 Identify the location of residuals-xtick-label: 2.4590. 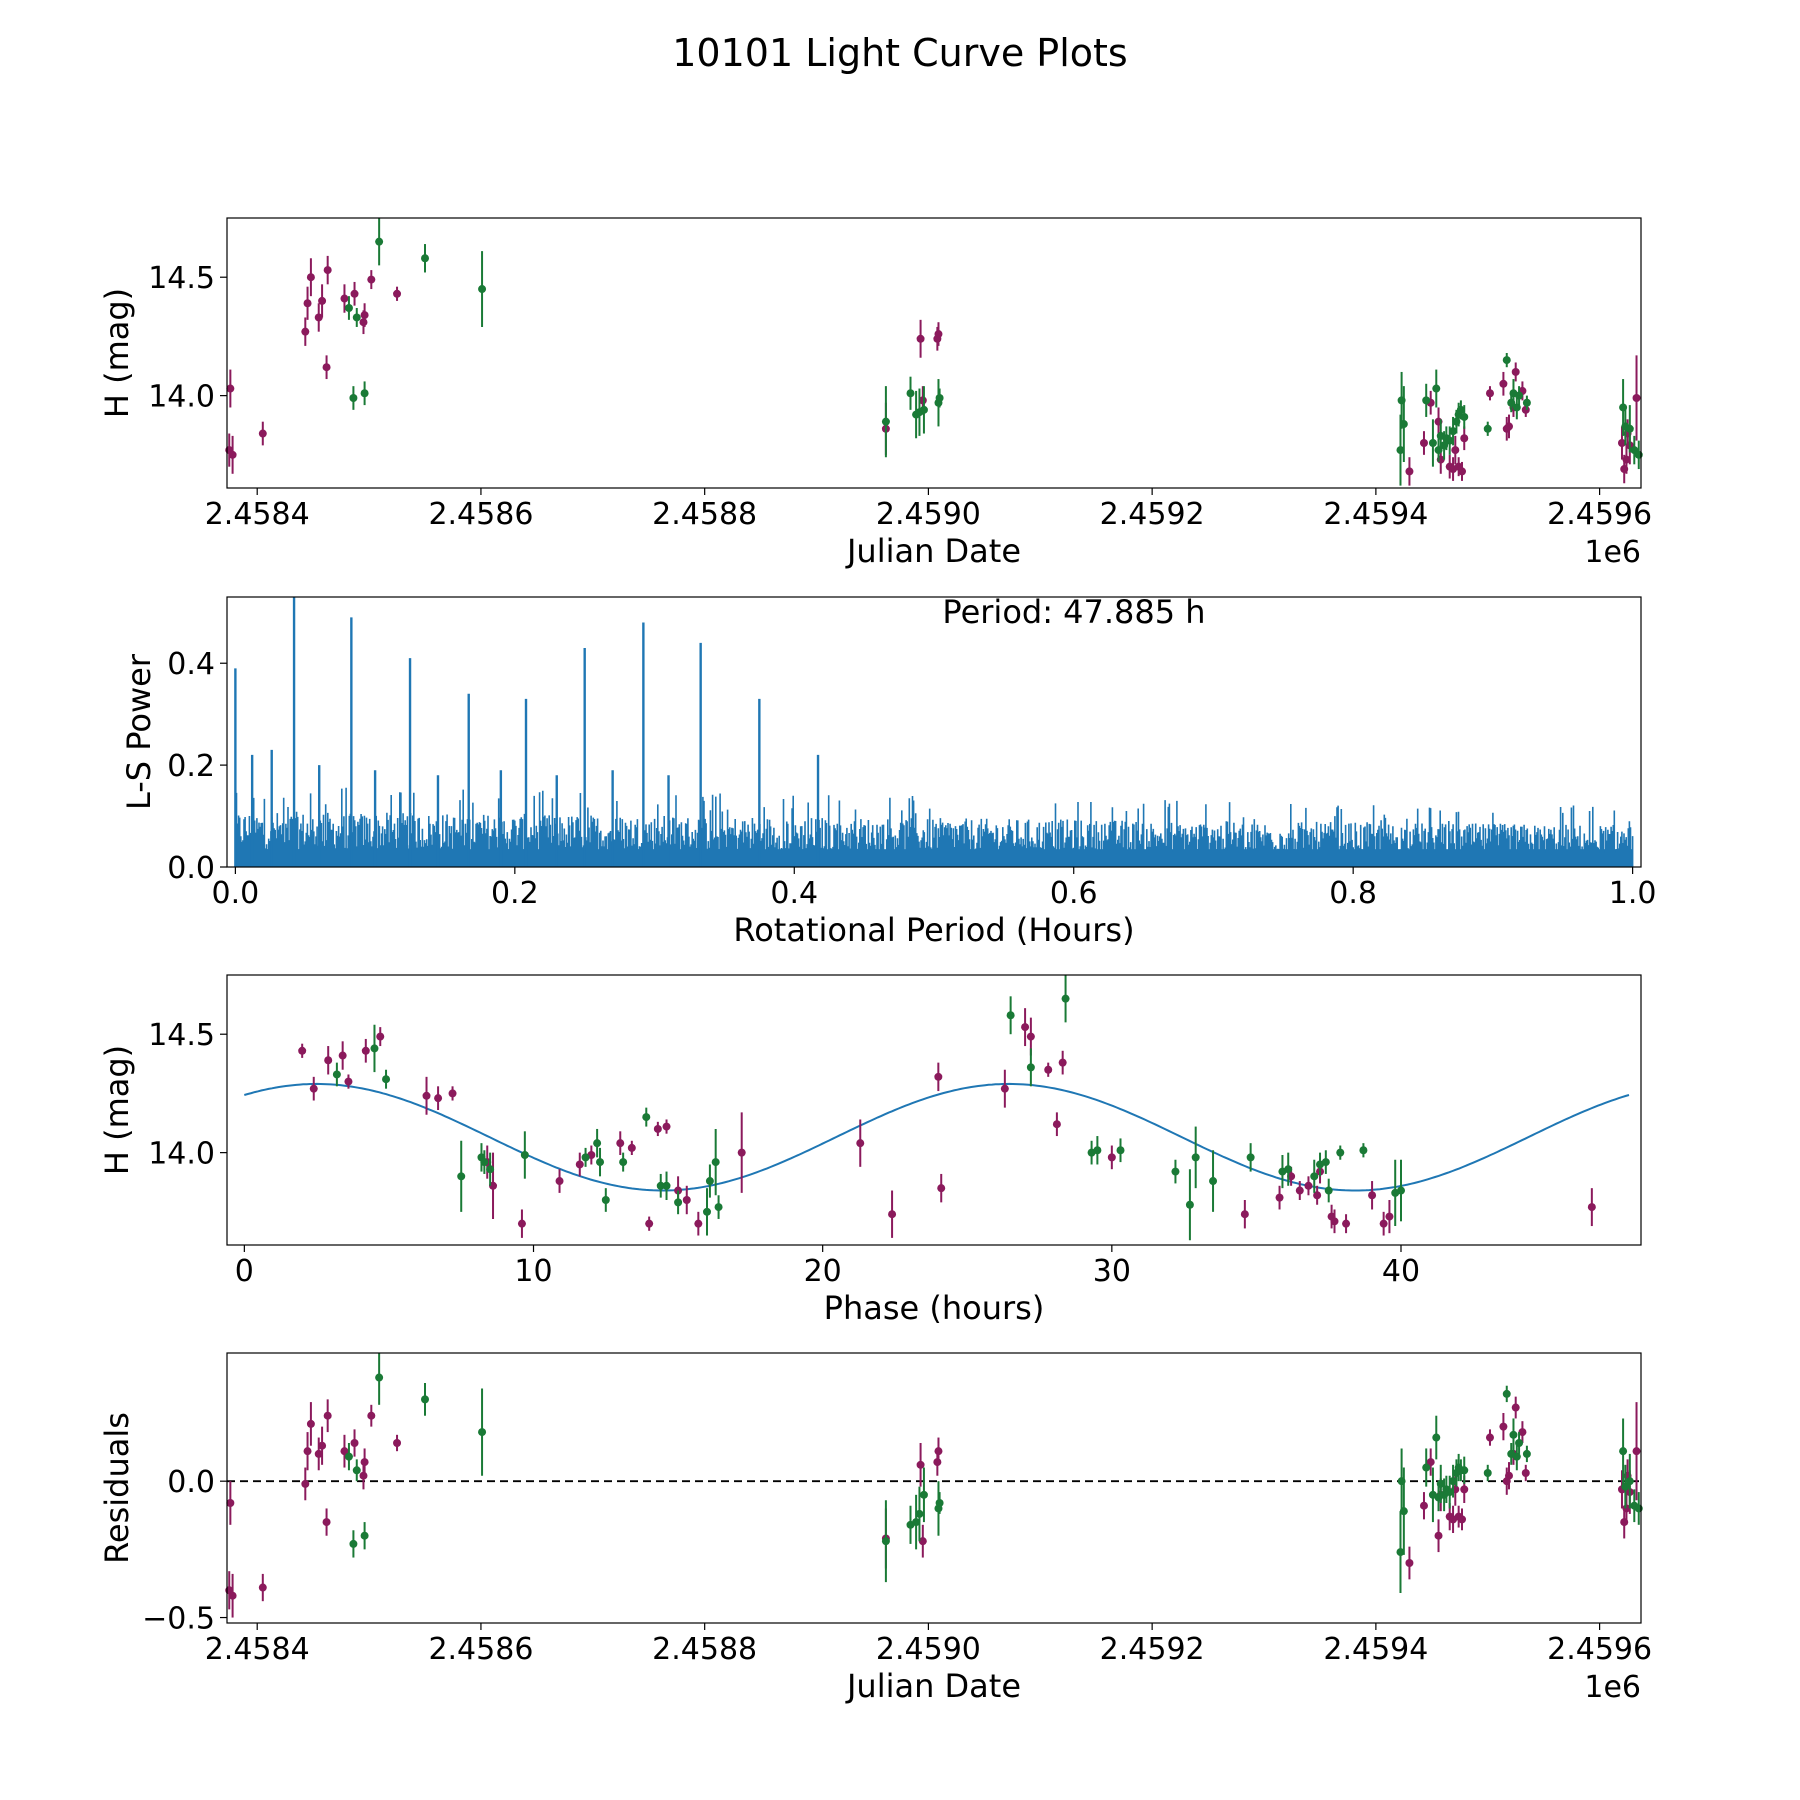
(928, 1649).